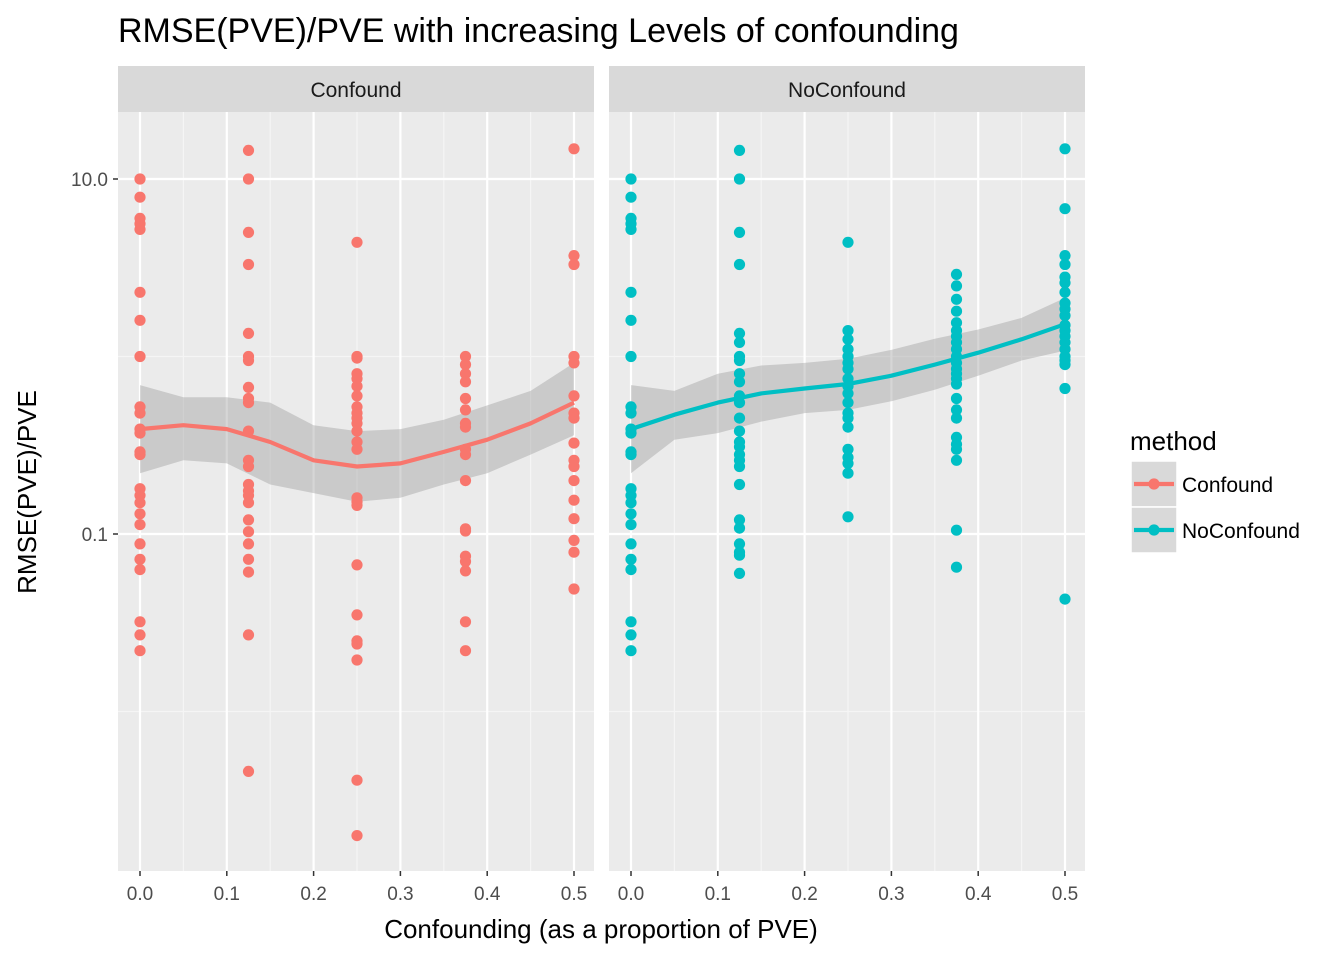 The width and height of the screenshot is (1344, 960). Describe the element at coordinates (27, 492) in the screenshot. I see `y-axis-title: RMSE(PVE)/PVE` at that location.